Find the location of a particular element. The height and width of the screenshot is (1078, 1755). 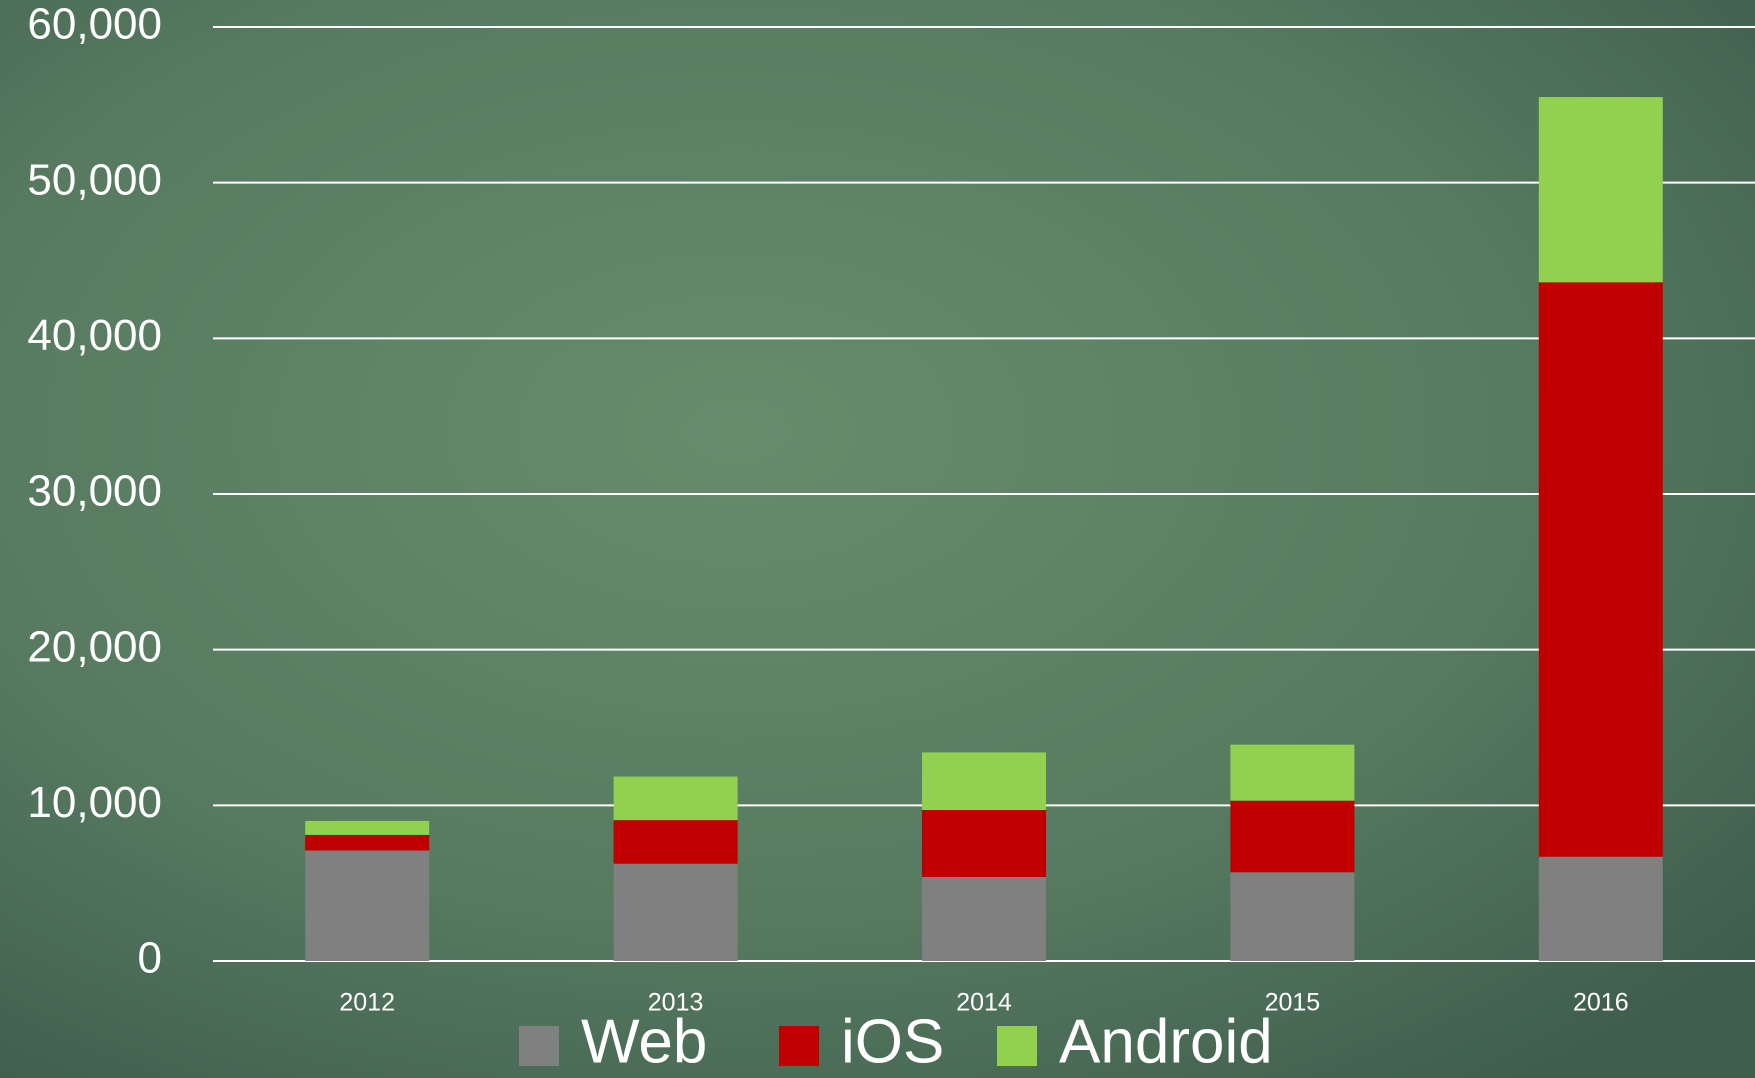

y-tick-label: 30,000 is located at coordinates (94, 491).